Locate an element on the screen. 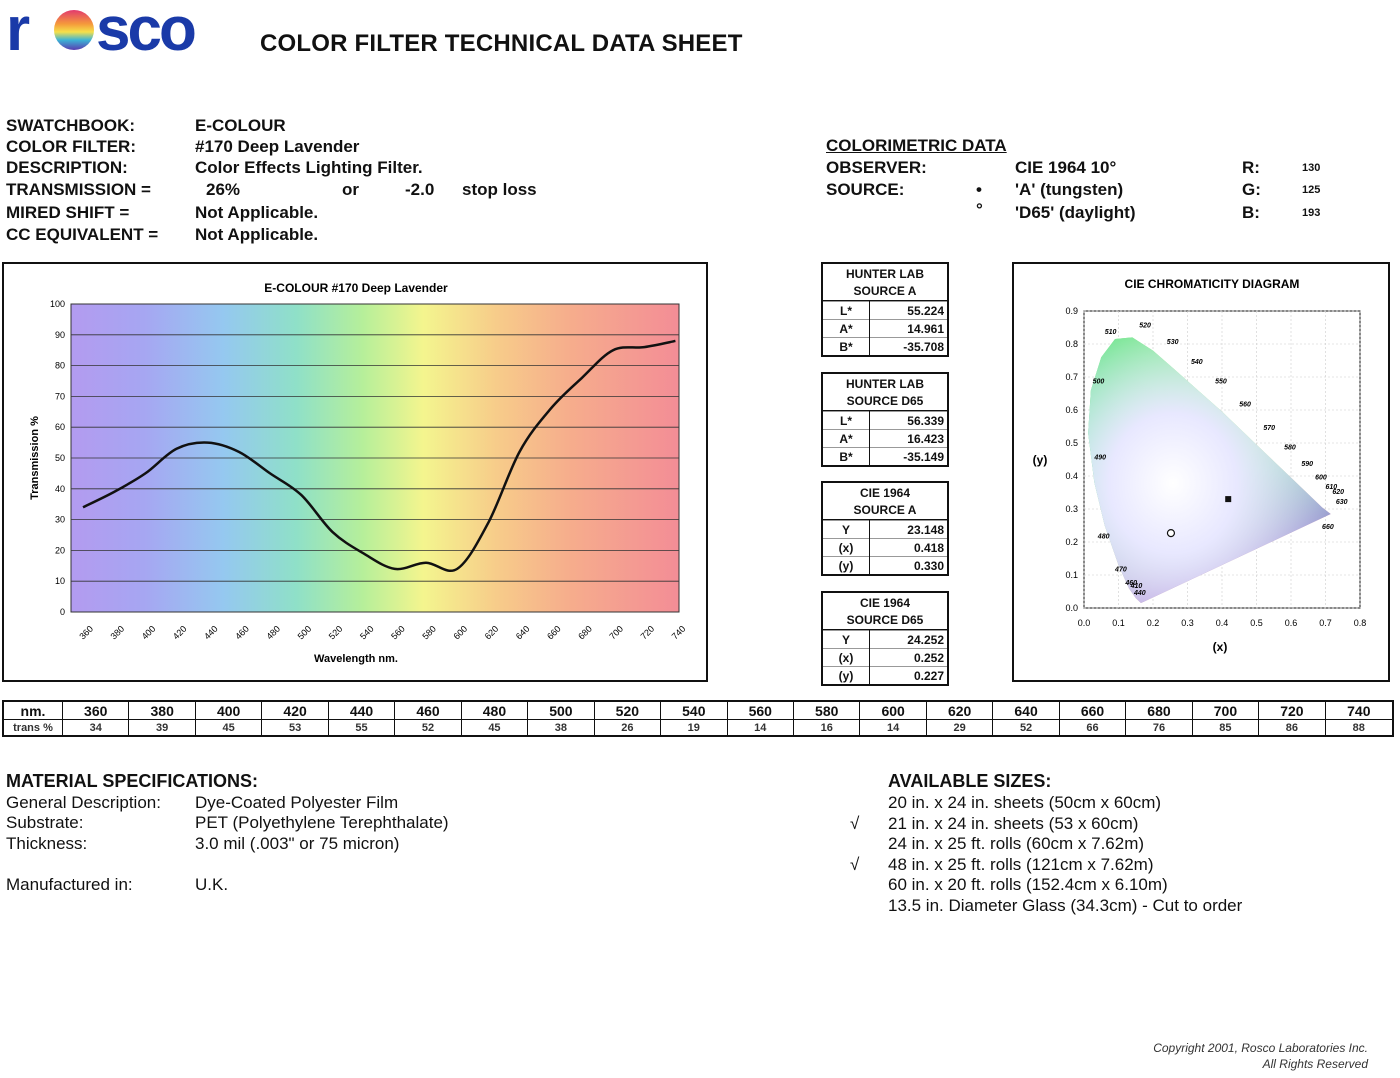  size-item: 48 in. x 25 ft. rolls (121cm x 7.62m) is located at coordinates (1021, 864).